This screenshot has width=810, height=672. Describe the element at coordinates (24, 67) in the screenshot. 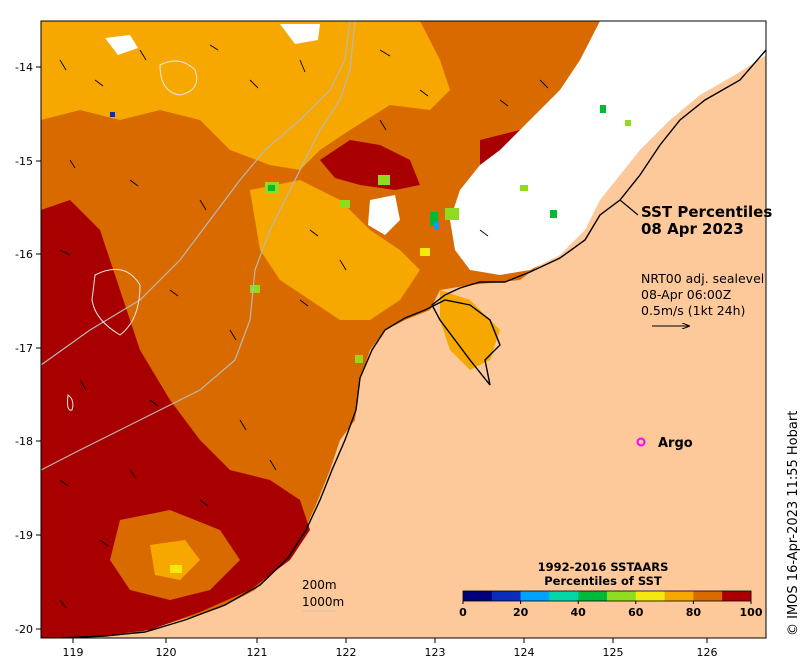

I see `lat-tick-label: -14` at that location.